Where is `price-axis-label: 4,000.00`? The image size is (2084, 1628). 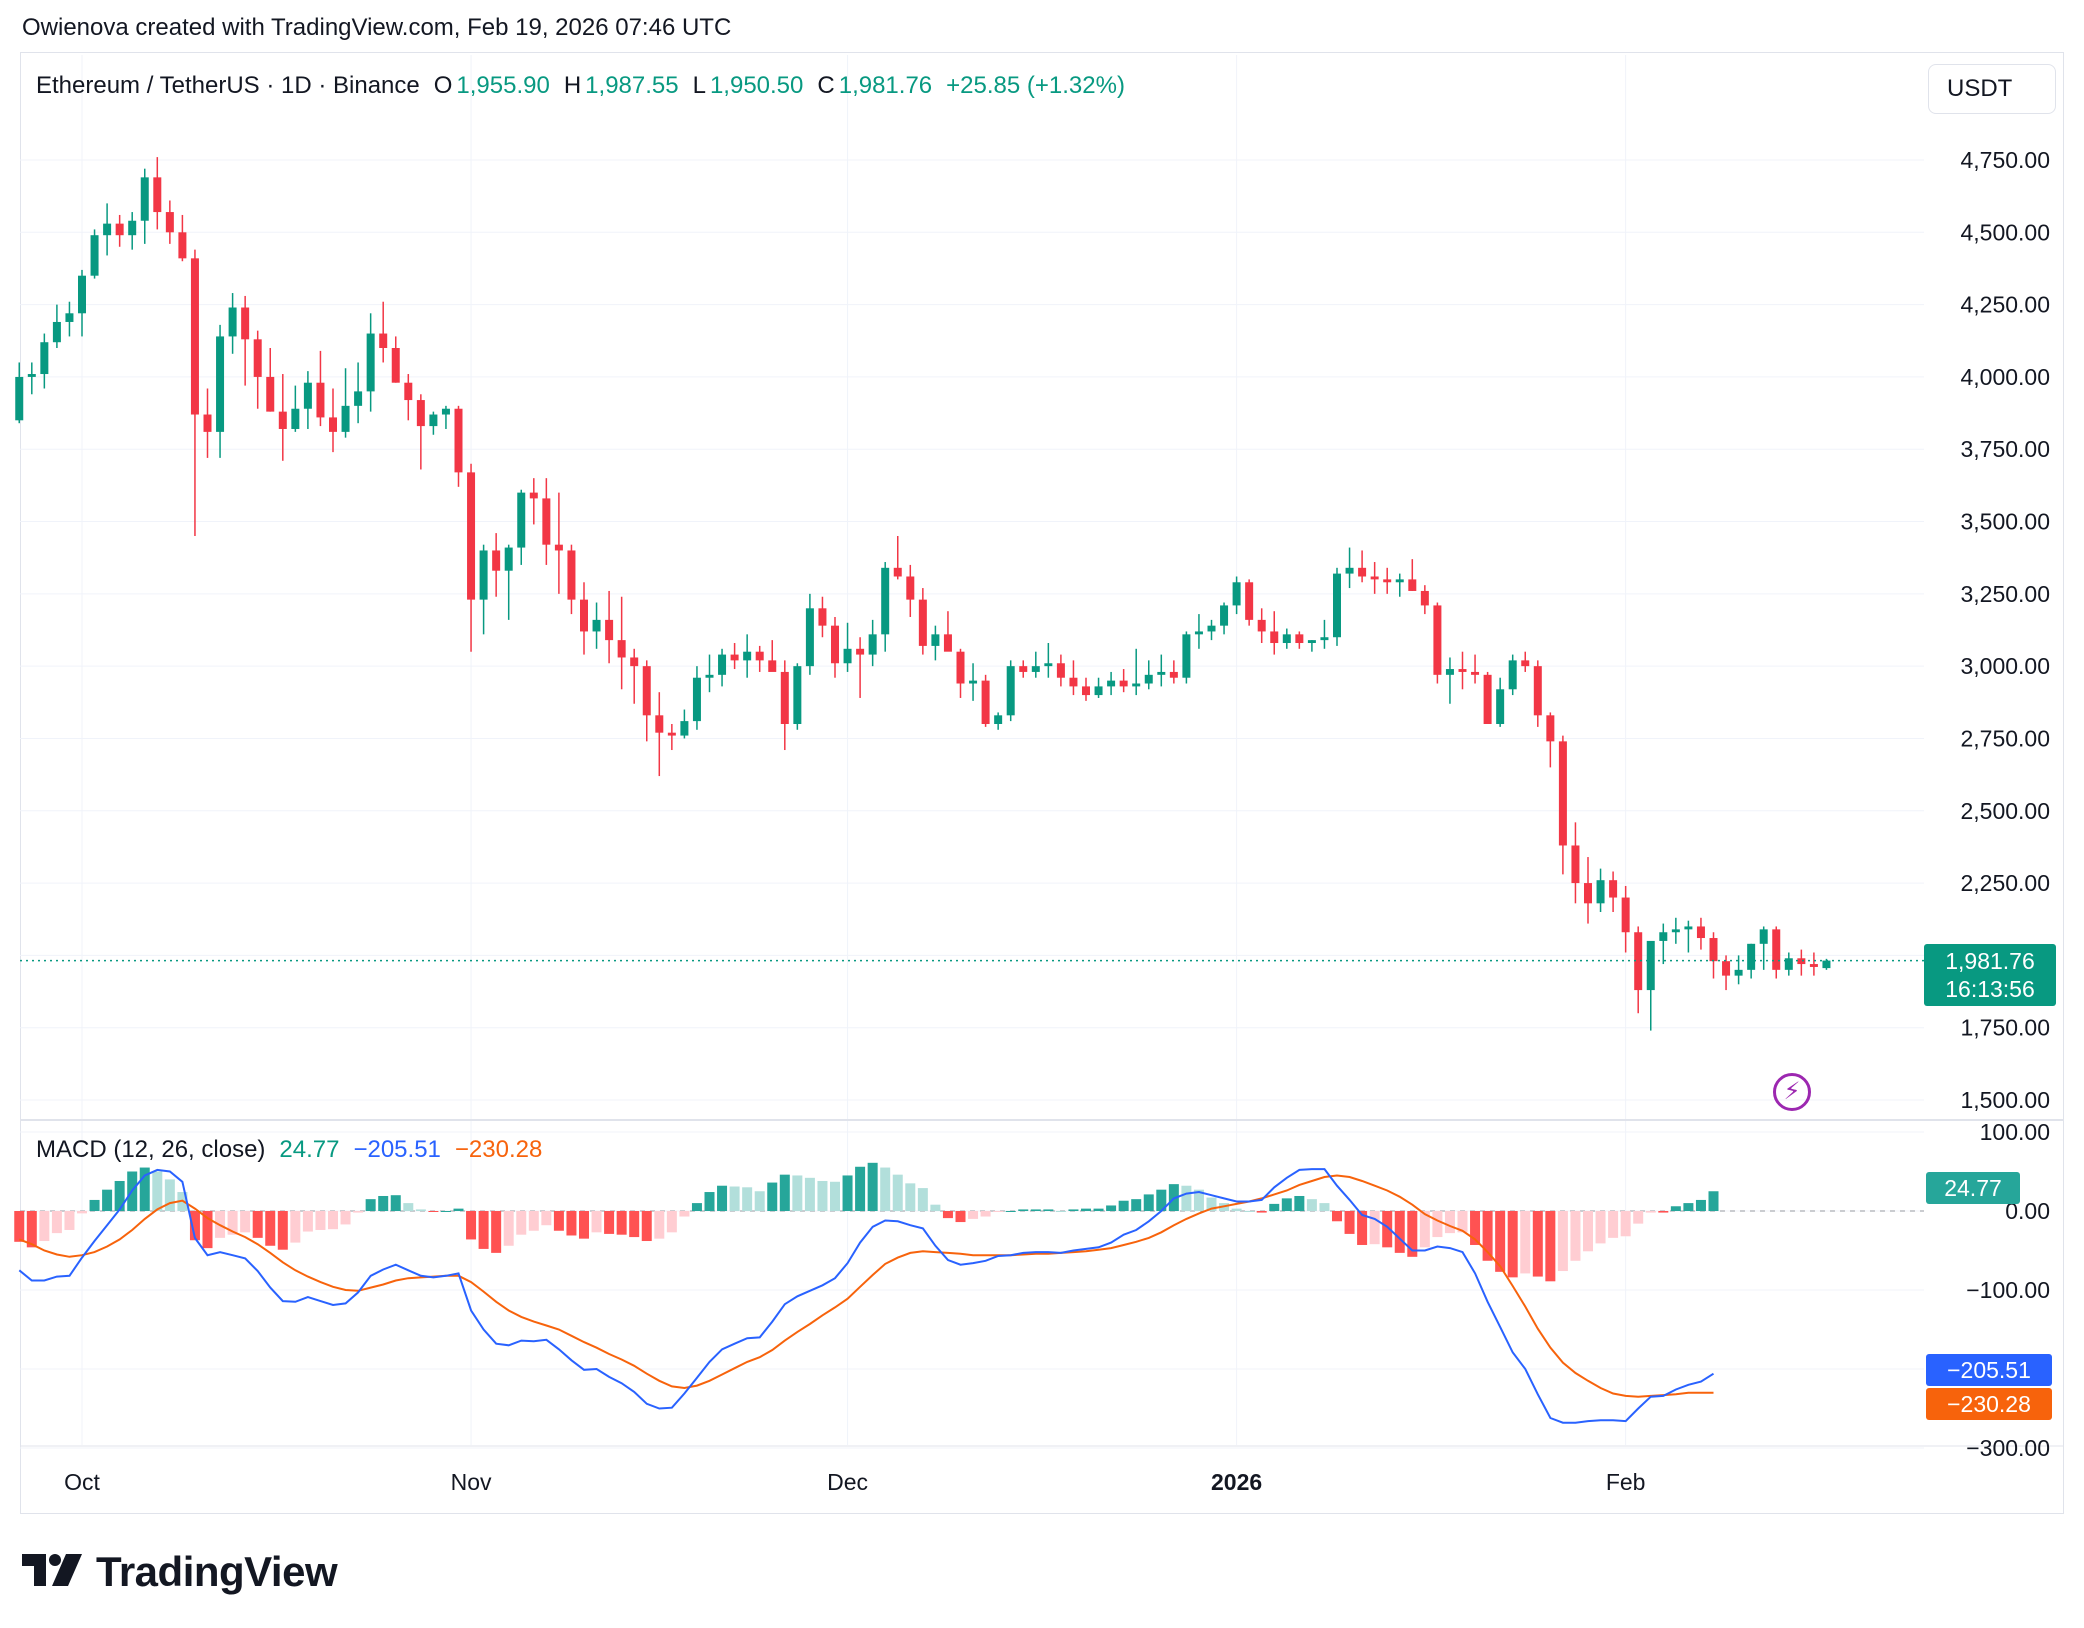 price-axis-label: 4,000.00 is located at coordinates (2005, 377).